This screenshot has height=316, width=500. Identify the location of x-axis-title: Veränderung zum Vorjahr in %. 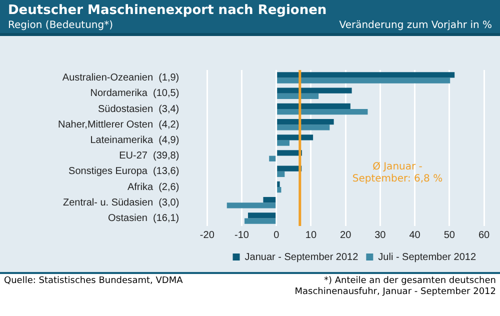
(415, 25).